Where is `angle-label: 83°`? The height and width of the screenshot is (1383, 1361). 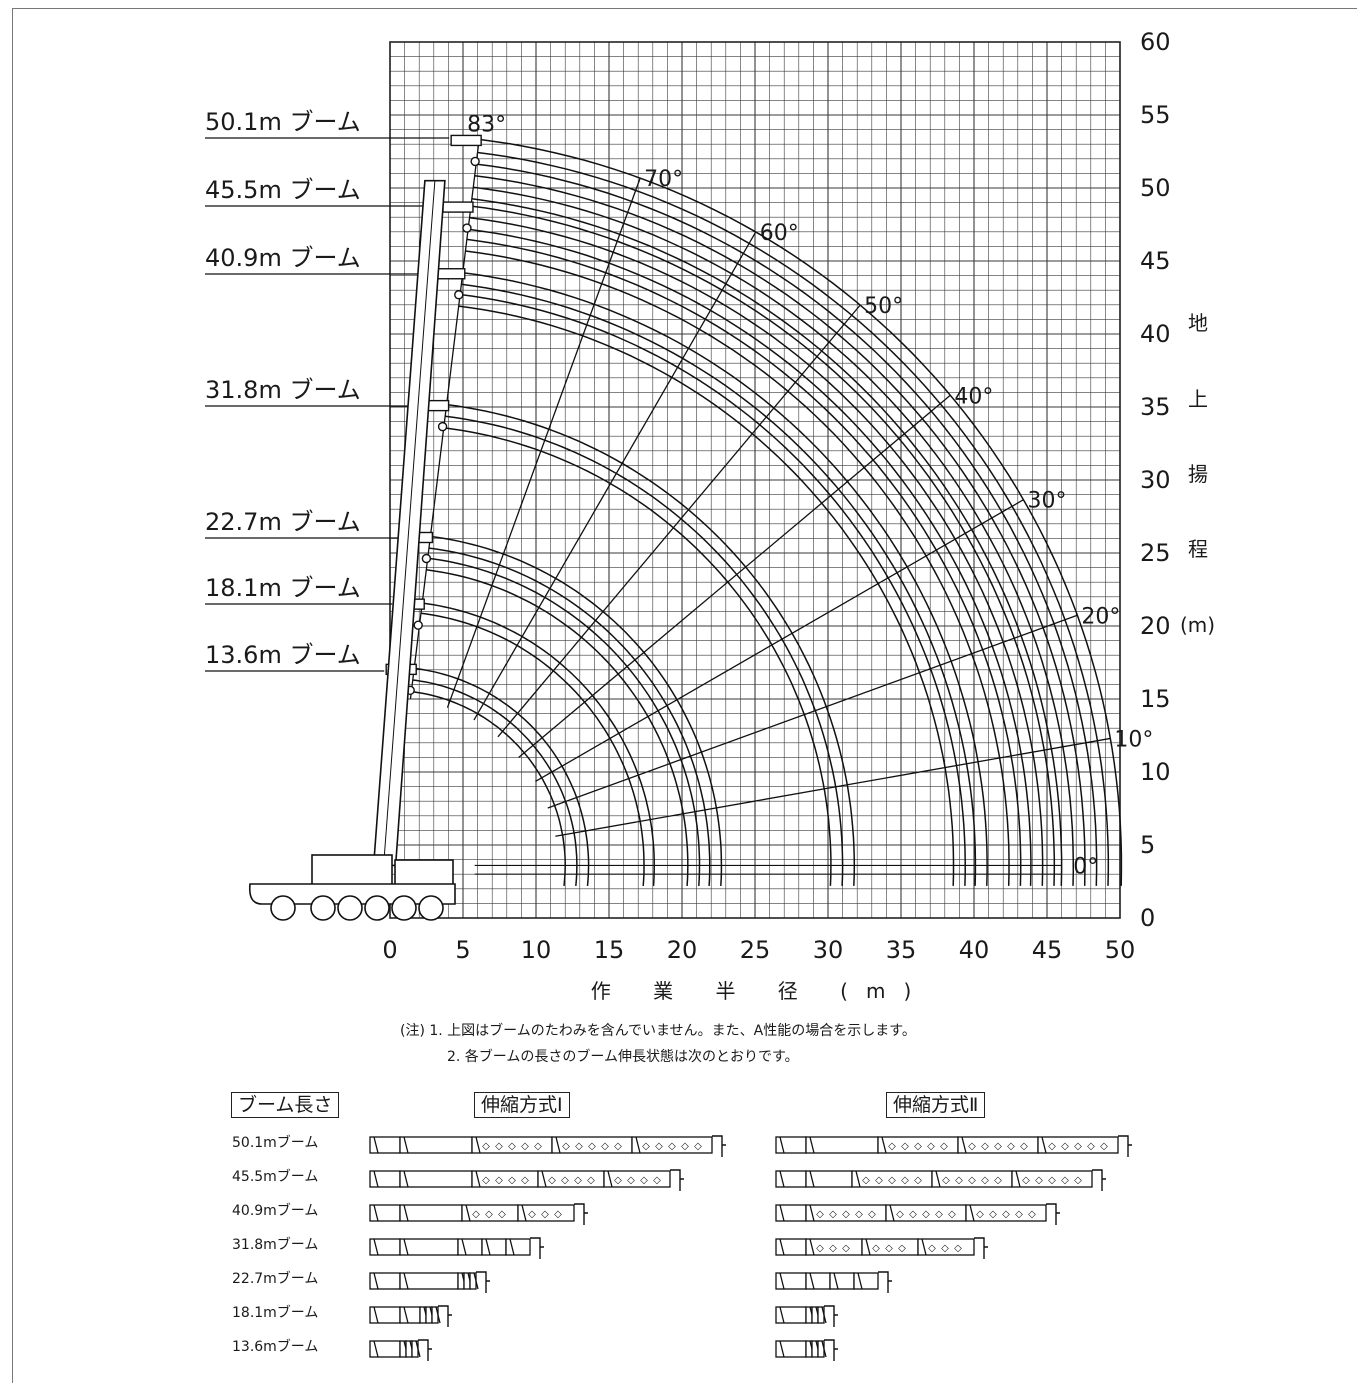
angle-label: 83° is located at coordinates (486, 124).